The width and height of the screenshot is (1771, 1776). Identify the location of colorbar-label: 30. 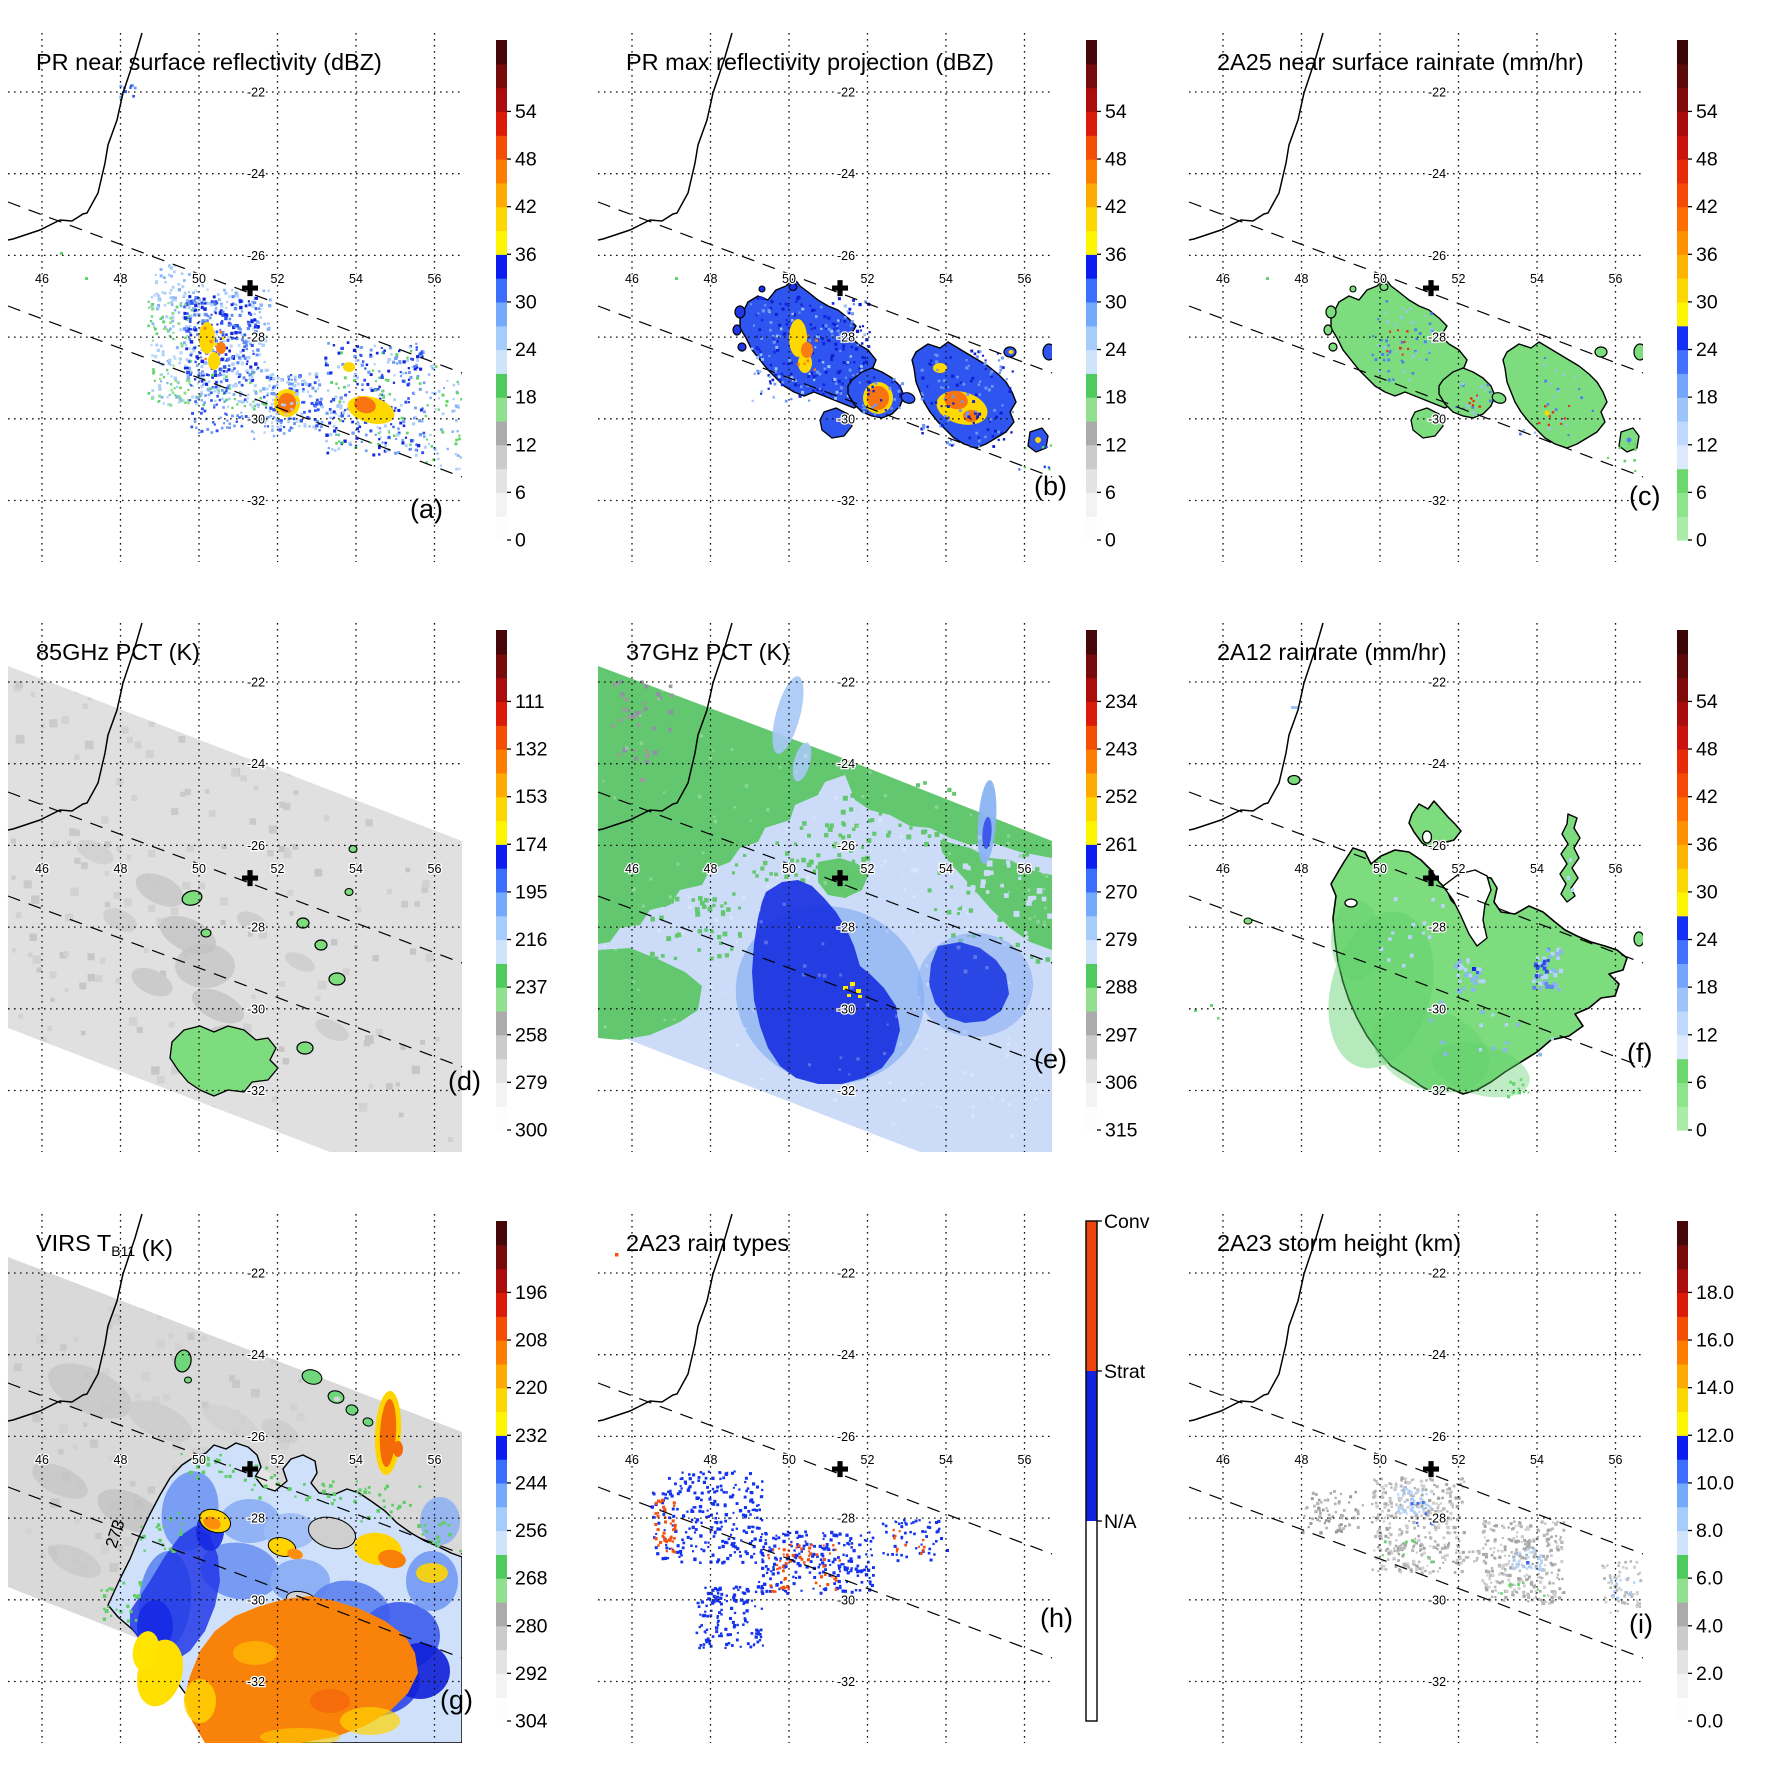
(1707, 893).